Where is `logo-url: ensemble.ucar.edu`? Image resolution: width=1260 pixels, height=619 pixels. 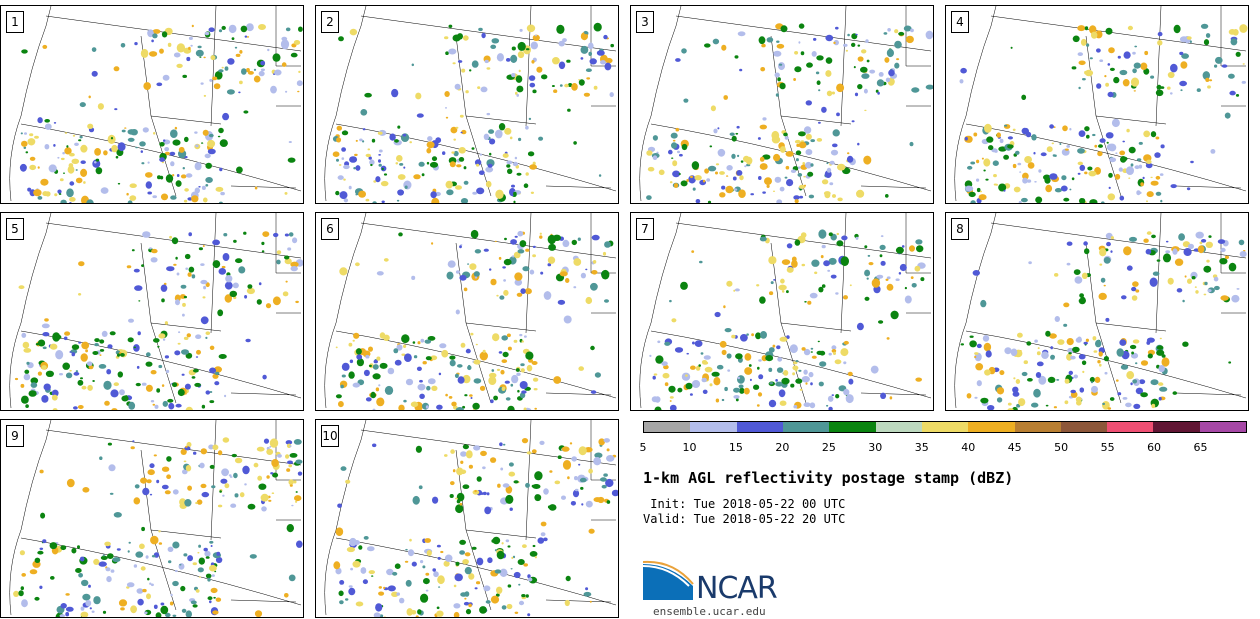 logo-url: ensemble.ucar.edu is located at coordinates (709, 611).